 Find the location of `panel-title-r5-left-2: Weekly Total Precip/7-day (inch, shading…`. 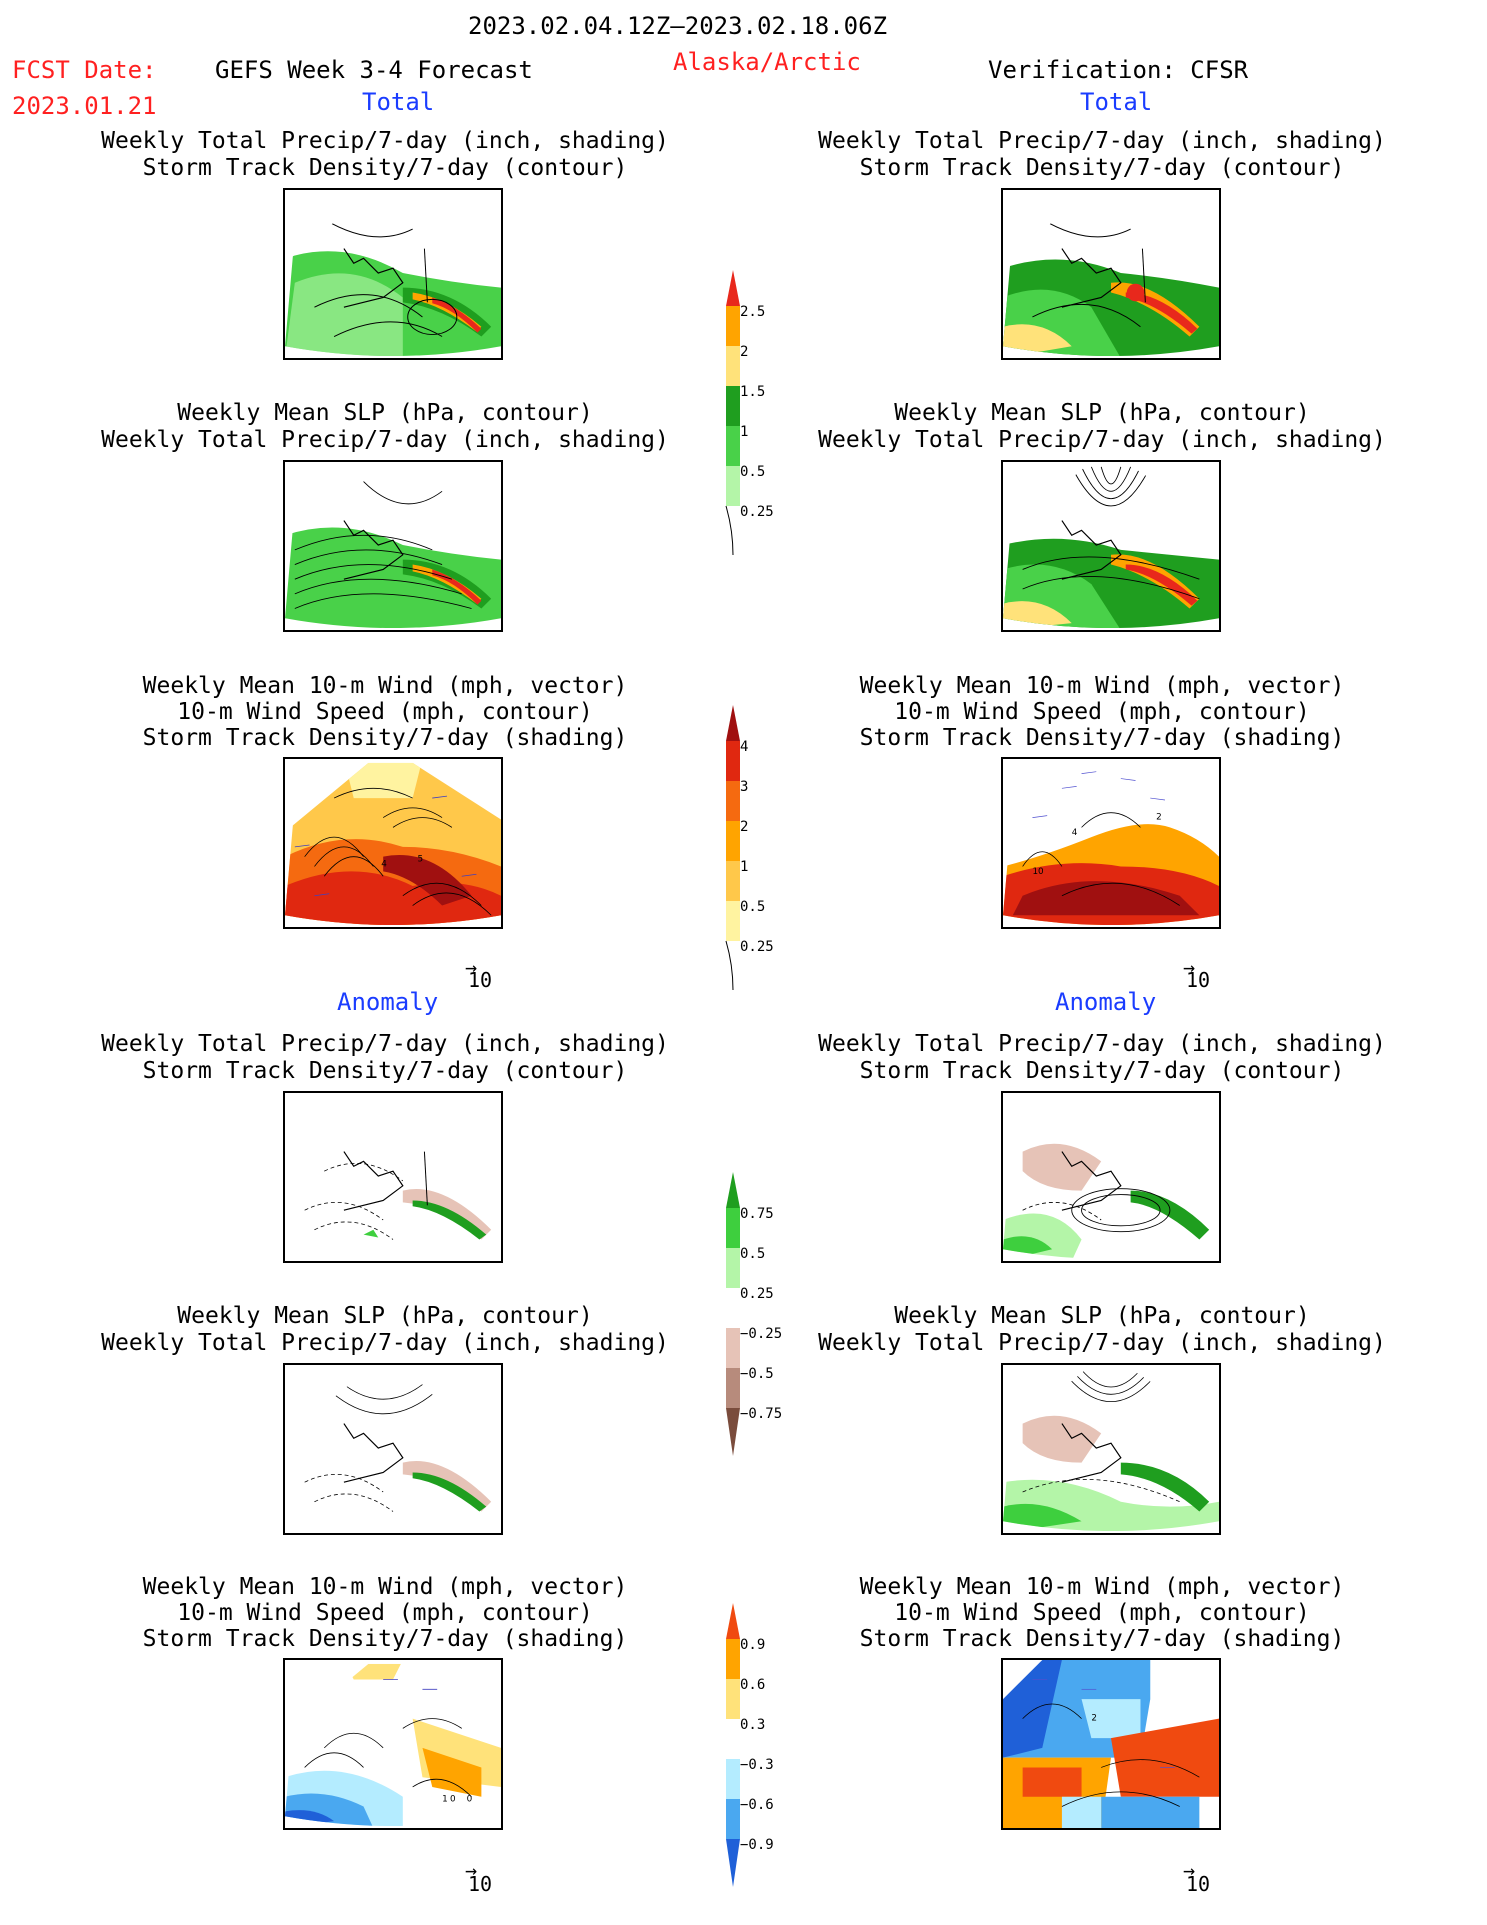

panel-title-r5-left-2: Weekly Total Precip/7-day (inch, shading… is located at coordinates (385, 1343).